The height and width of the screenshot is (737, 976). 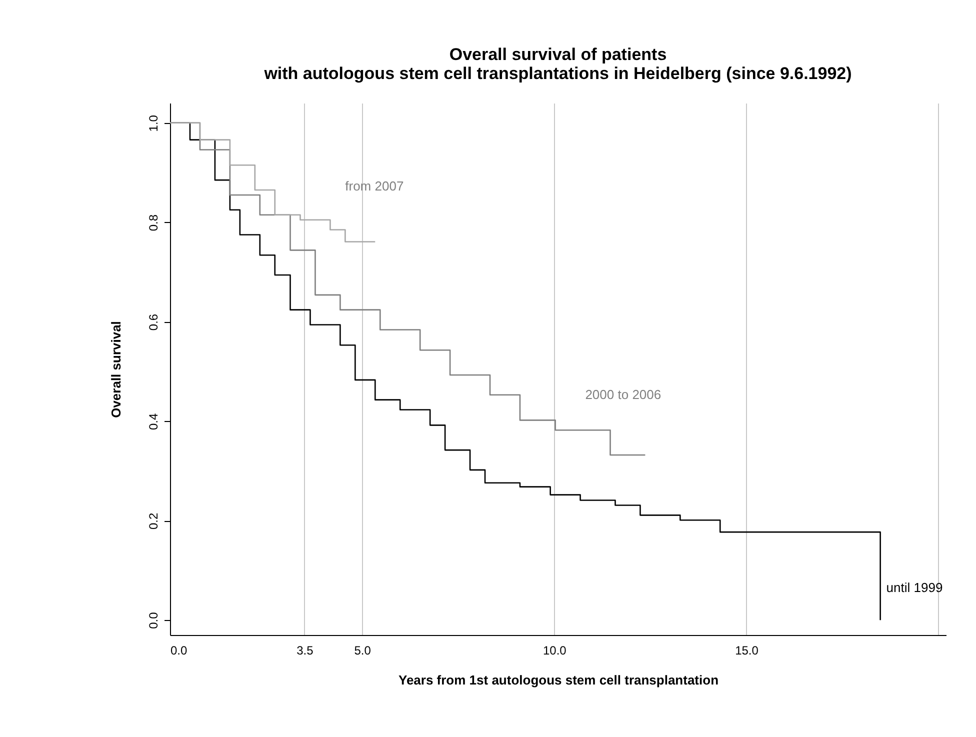 I want to click on x-tick-label: 15.0, so click(x=747, y=651).